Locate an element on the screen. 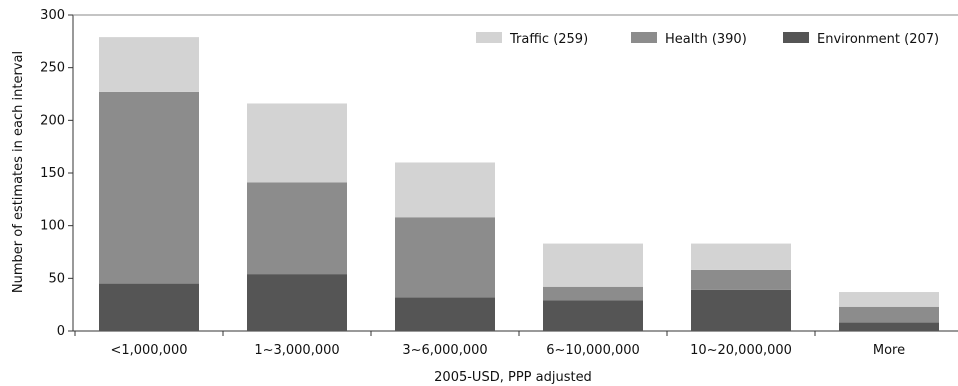 The image size is (958, 386). y-tick-label: 200 is located at coordinates (52, 120).